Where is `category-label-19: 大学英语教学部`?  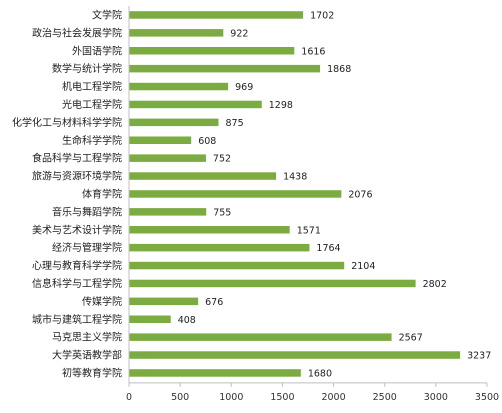
category-label-19: 大学英语教学部 is located at coordinates (87, 355).